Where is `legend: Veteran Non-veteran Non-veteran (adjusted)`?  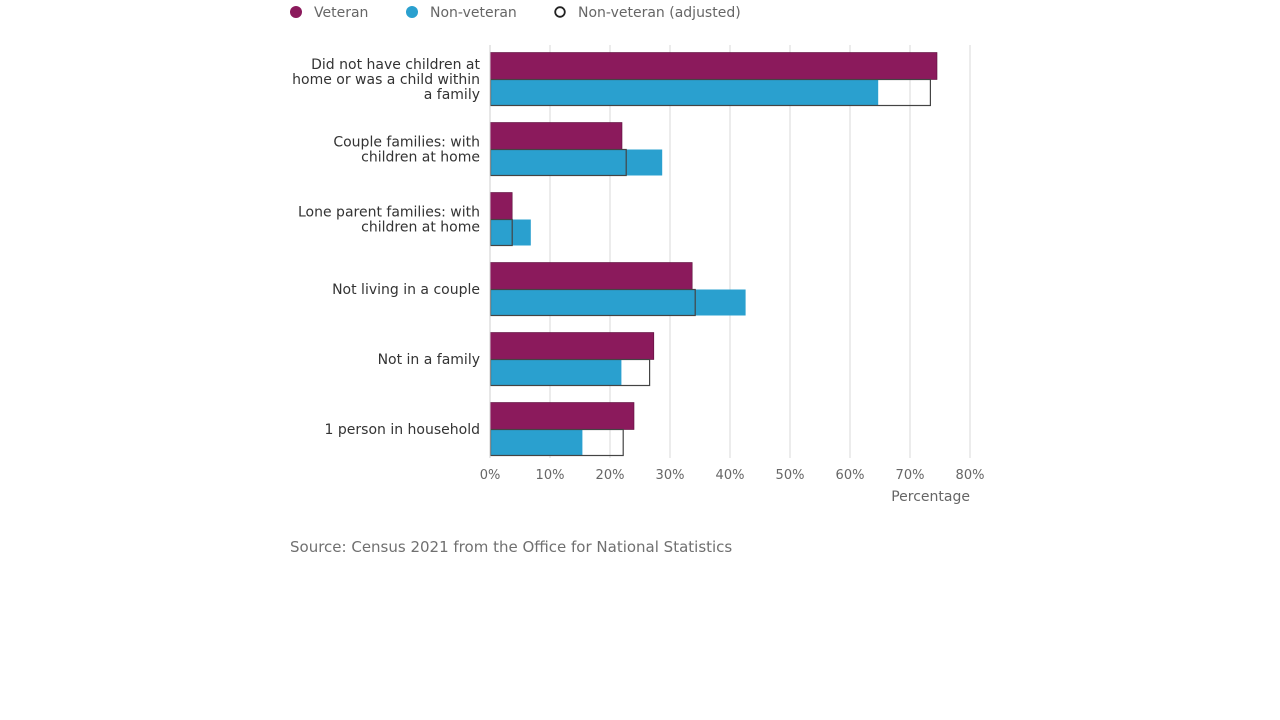
legend: Veteran Non-veteran Non-veteran (adjusted) is located at coordinates (515, 13).